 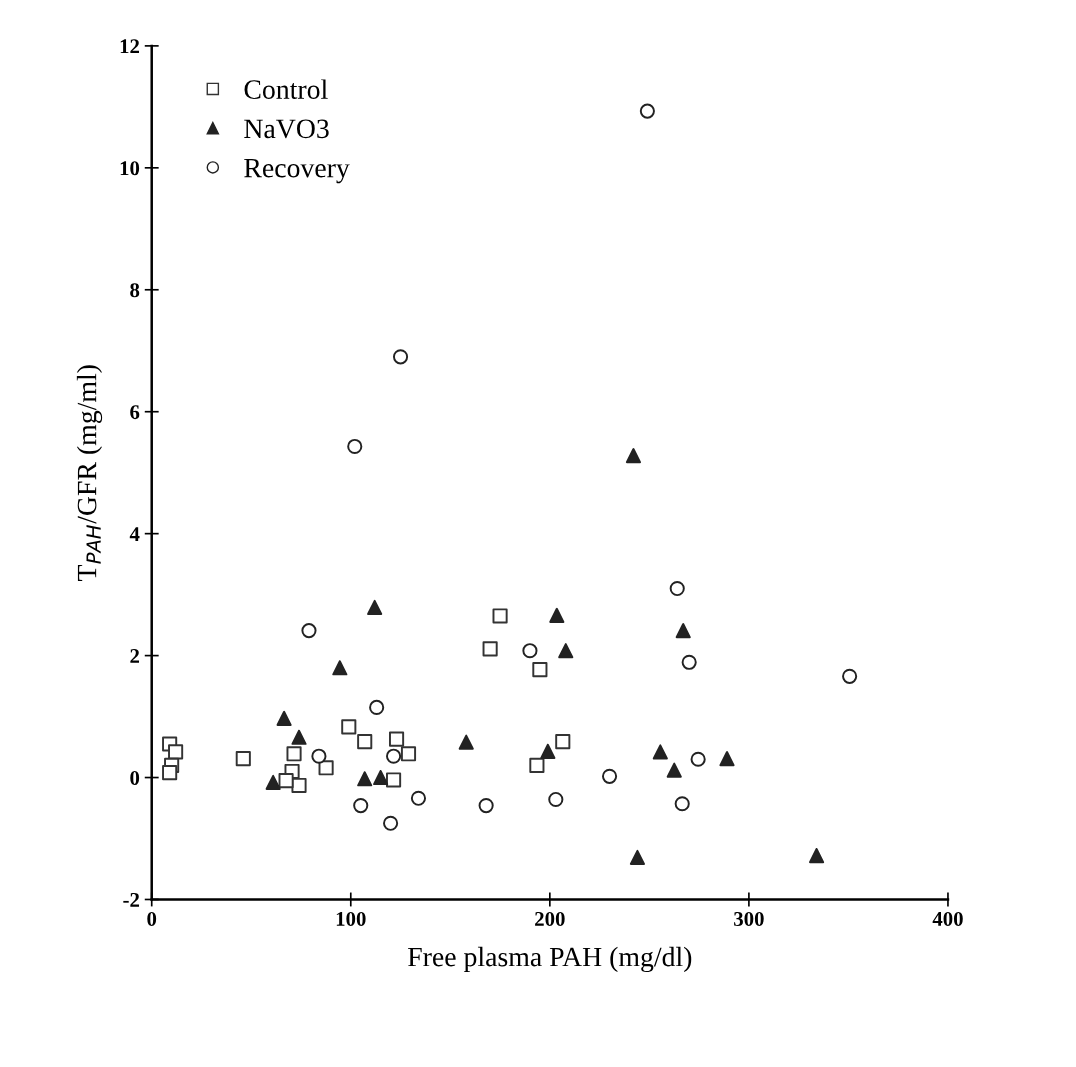 What do you see at coordinates (130, 168) in the screenshot?
I see `y-tick-label: 10` at bounding box center [130, 168].